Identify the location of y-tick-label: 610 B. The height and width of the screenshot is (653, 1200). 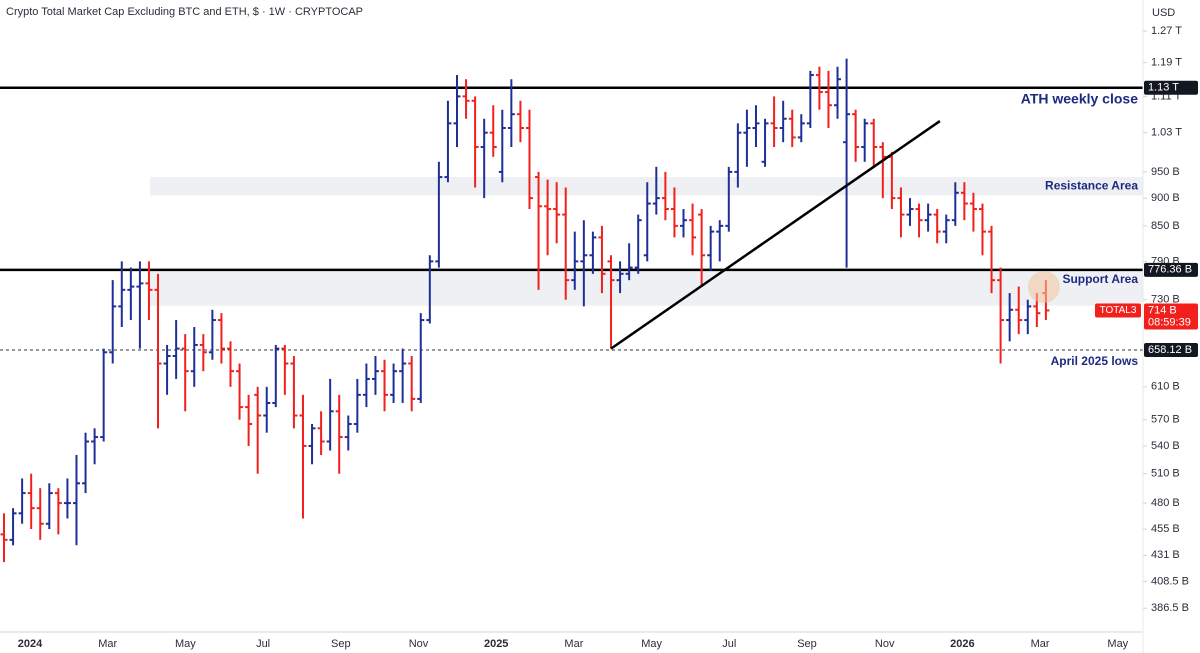
(1165, 387).